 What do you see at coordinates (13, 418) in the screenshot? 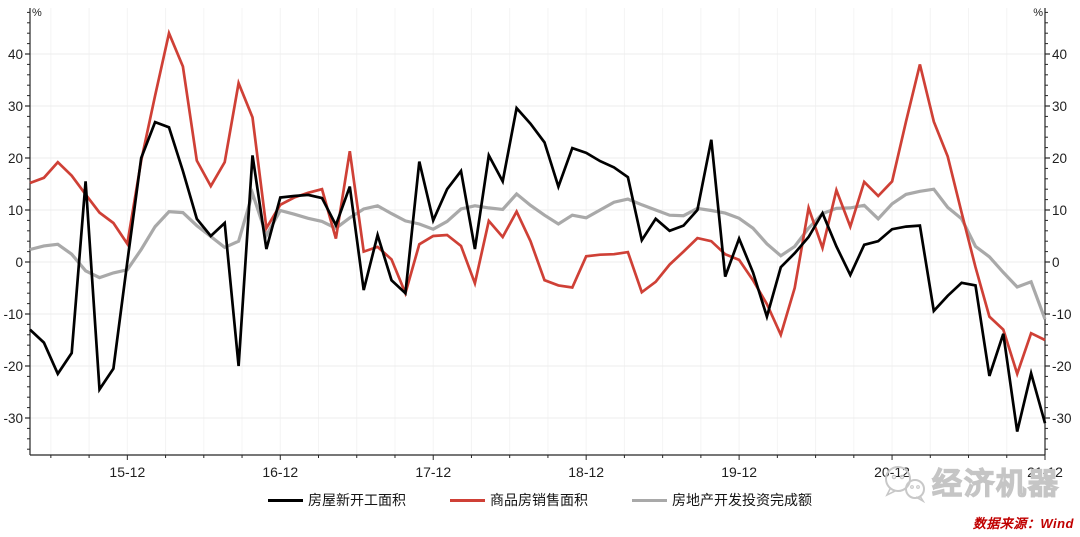
I see `y-axis-tick-label-left: -30` at bounding box center [13, 418].